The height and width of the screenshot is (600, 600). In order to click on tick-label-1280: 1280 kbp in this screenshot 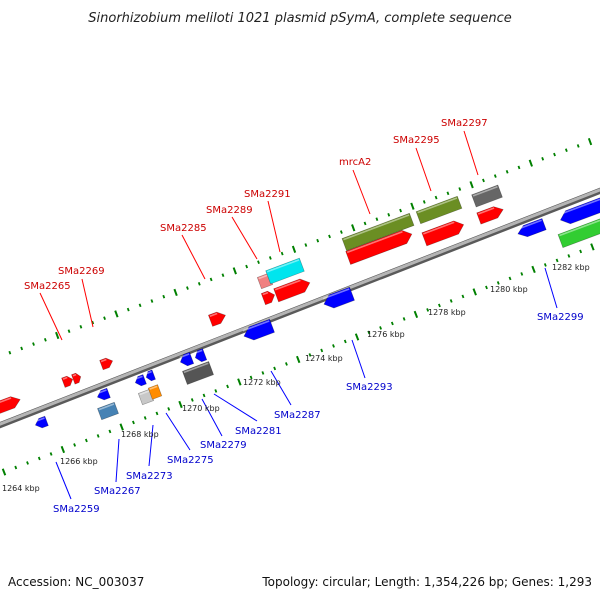, I will do `click(509, 289)`.